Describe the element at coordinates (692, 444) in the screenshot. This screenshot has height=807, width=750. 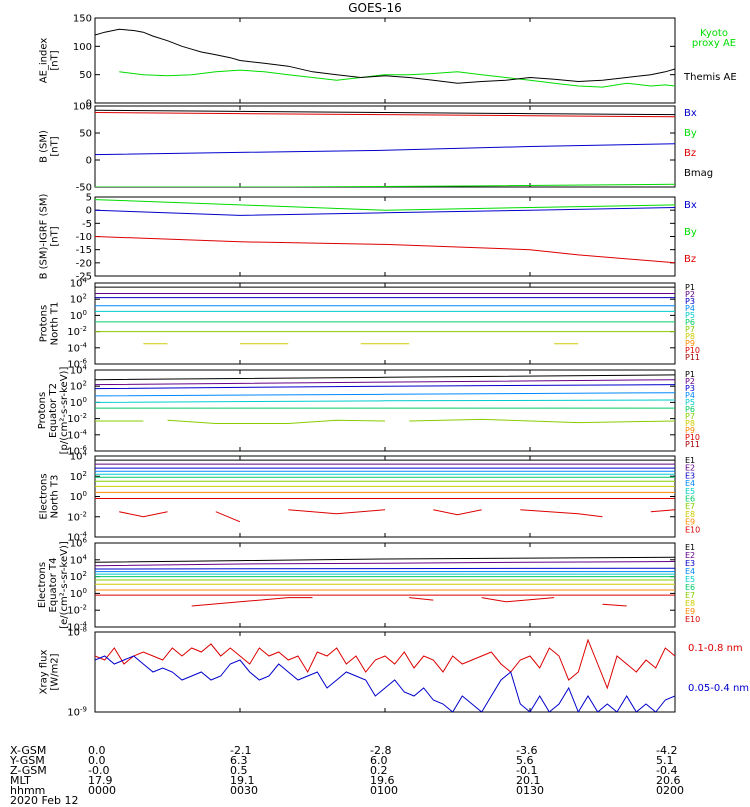
I see `legend-pe-p11: P11` at that location.